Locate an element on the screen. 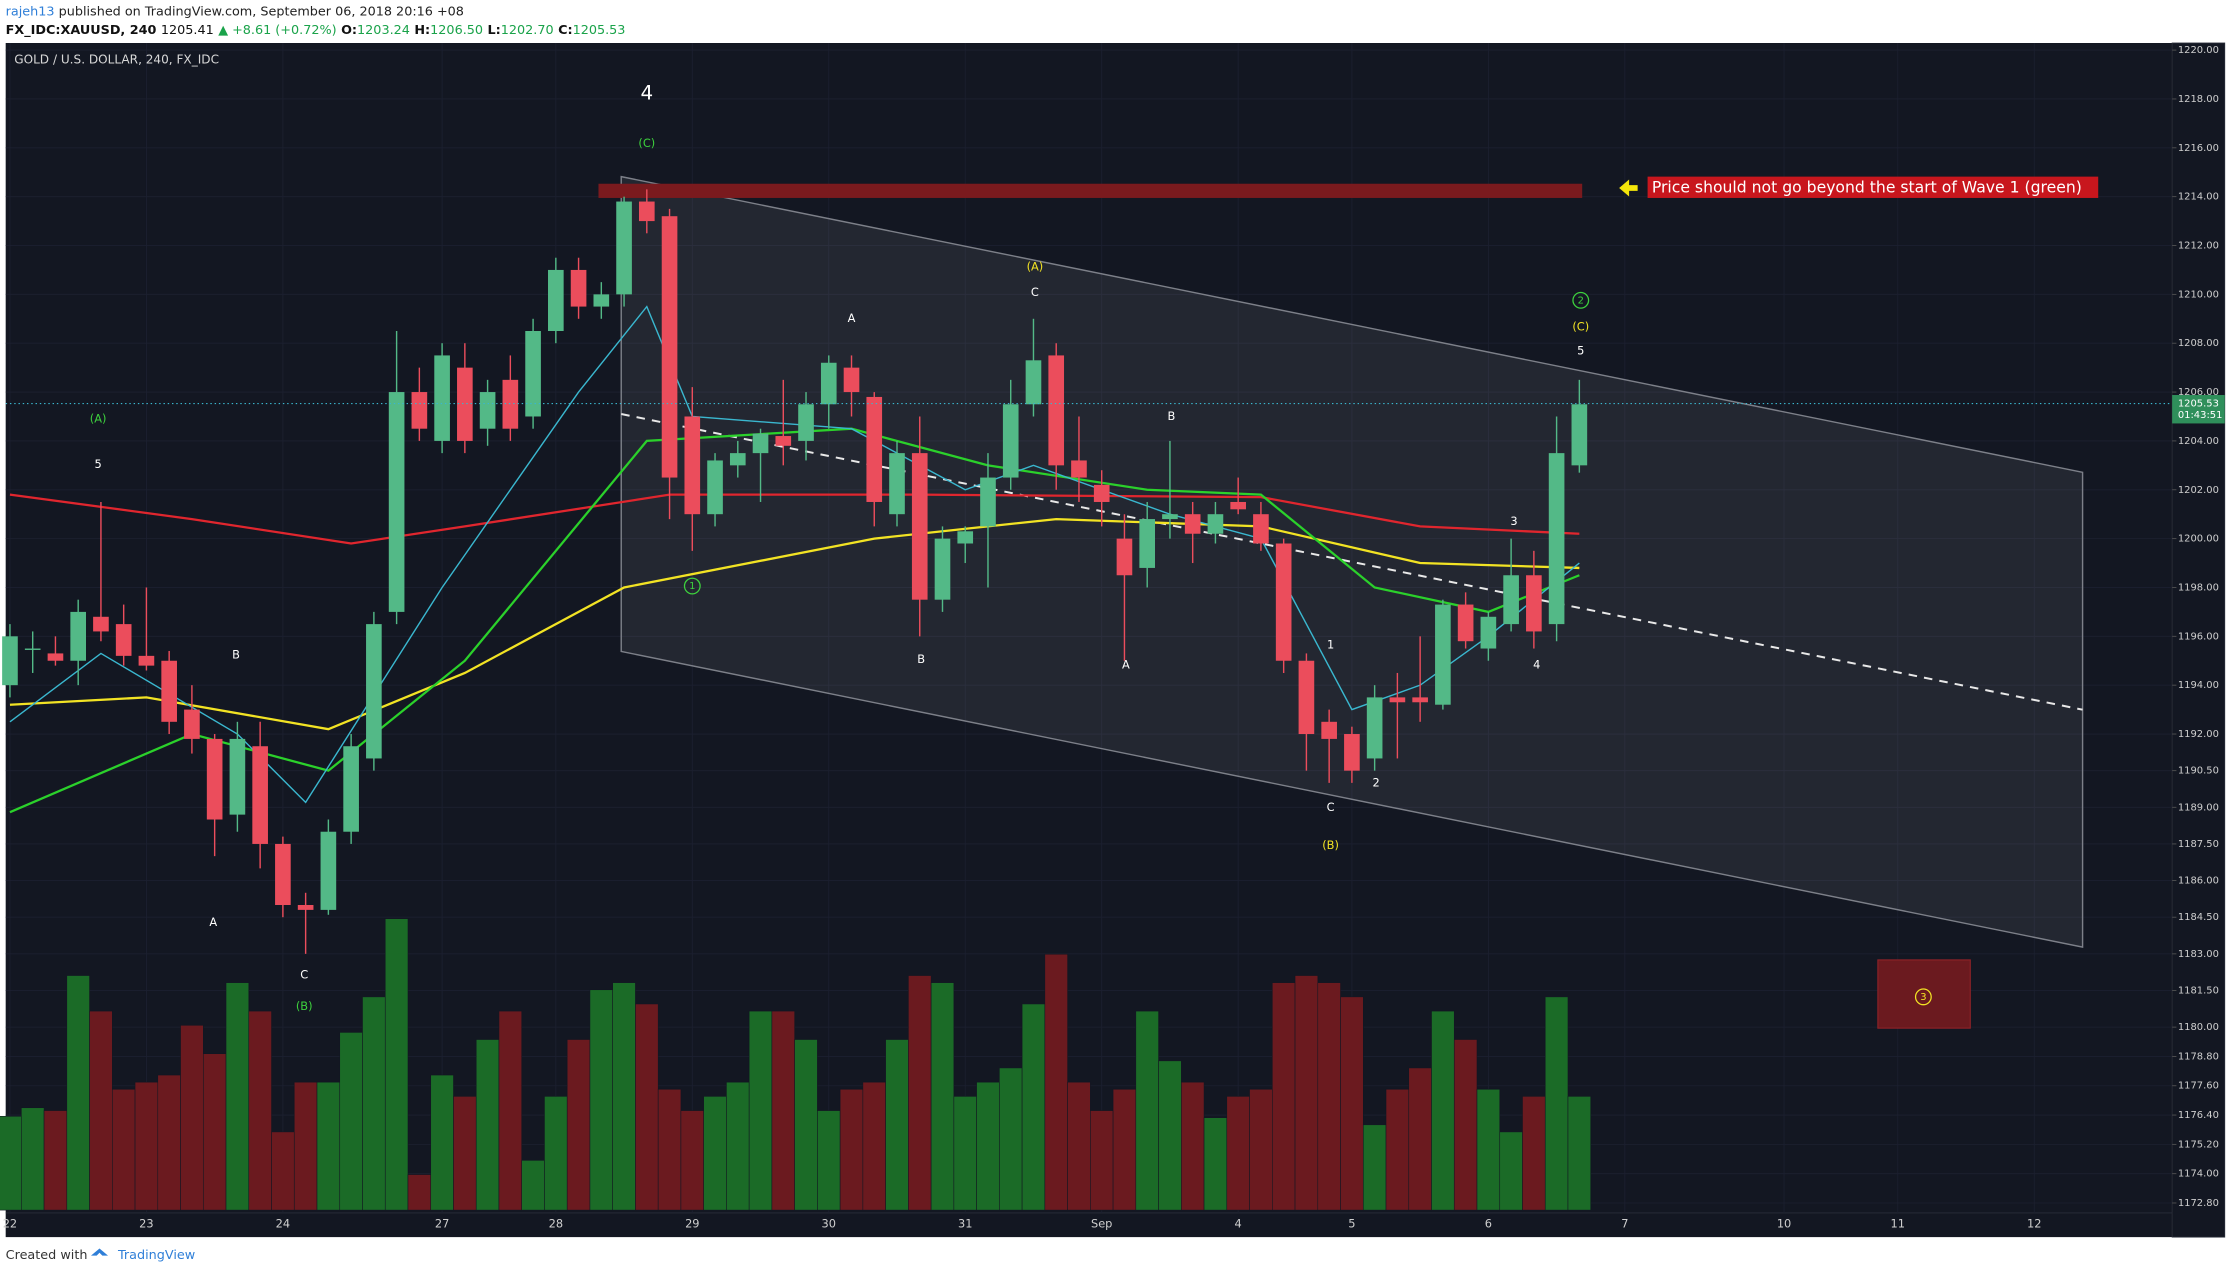 This screenshot has height=1273, width=2229. ohlc-value: 1203.24 is located at coordinates (383, 30).